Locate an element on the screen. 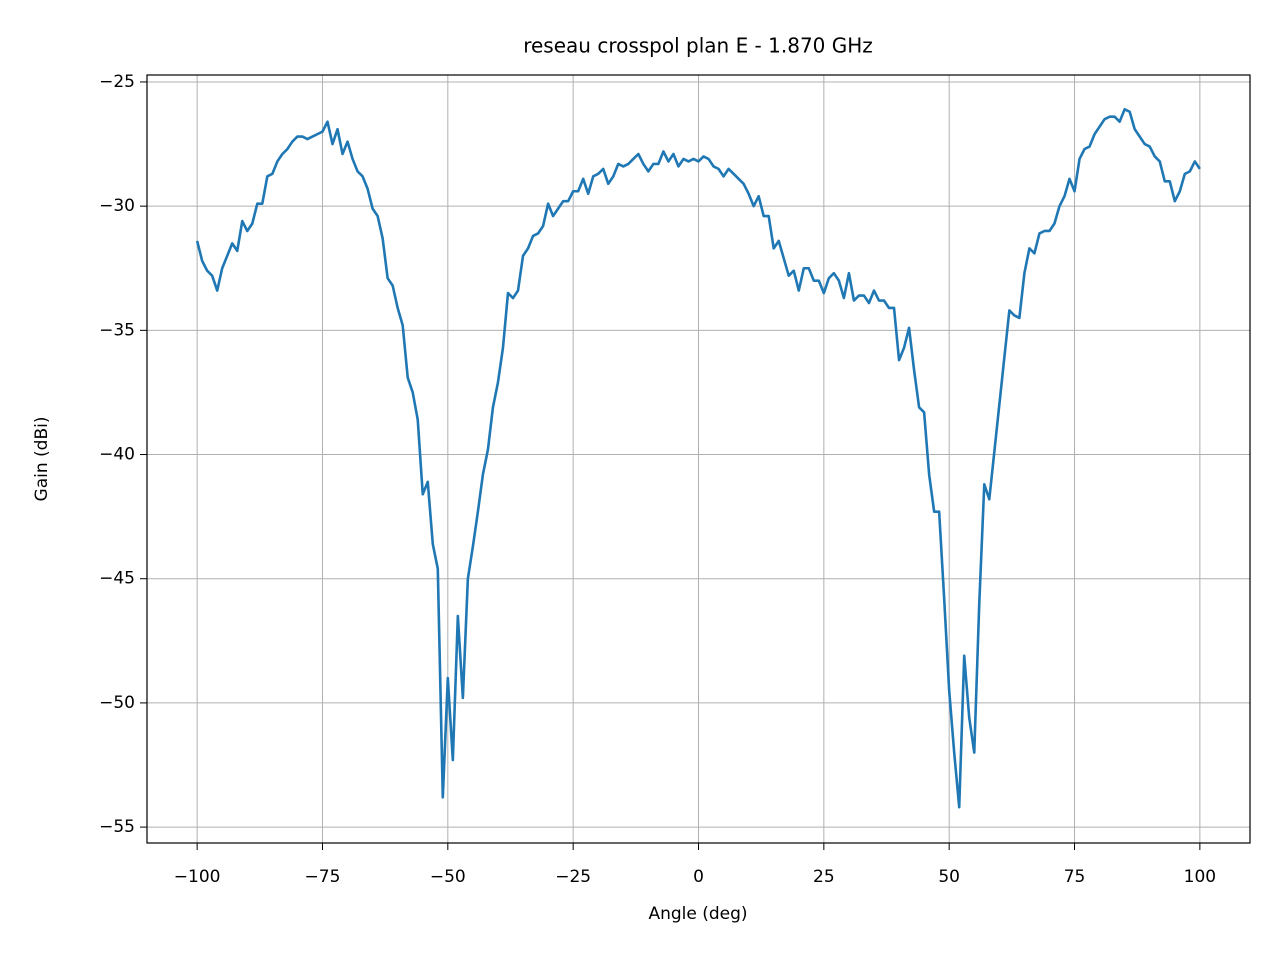 The image size is (1280, 960). y-tick-label: −35 is located at coordinates (117, 330).